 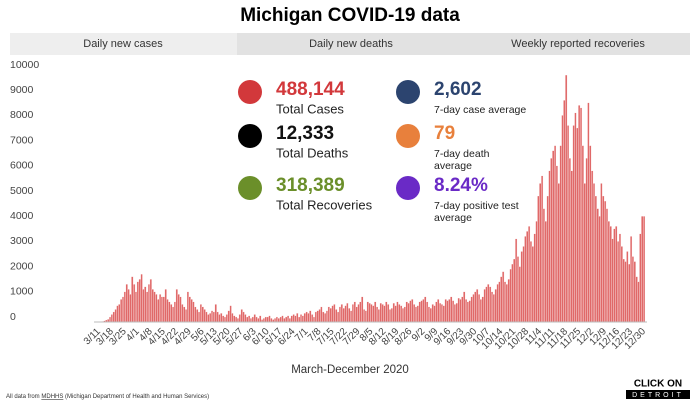 I want to click on page-title: Michigan COVID-19 data, so click(x=350, y=15).